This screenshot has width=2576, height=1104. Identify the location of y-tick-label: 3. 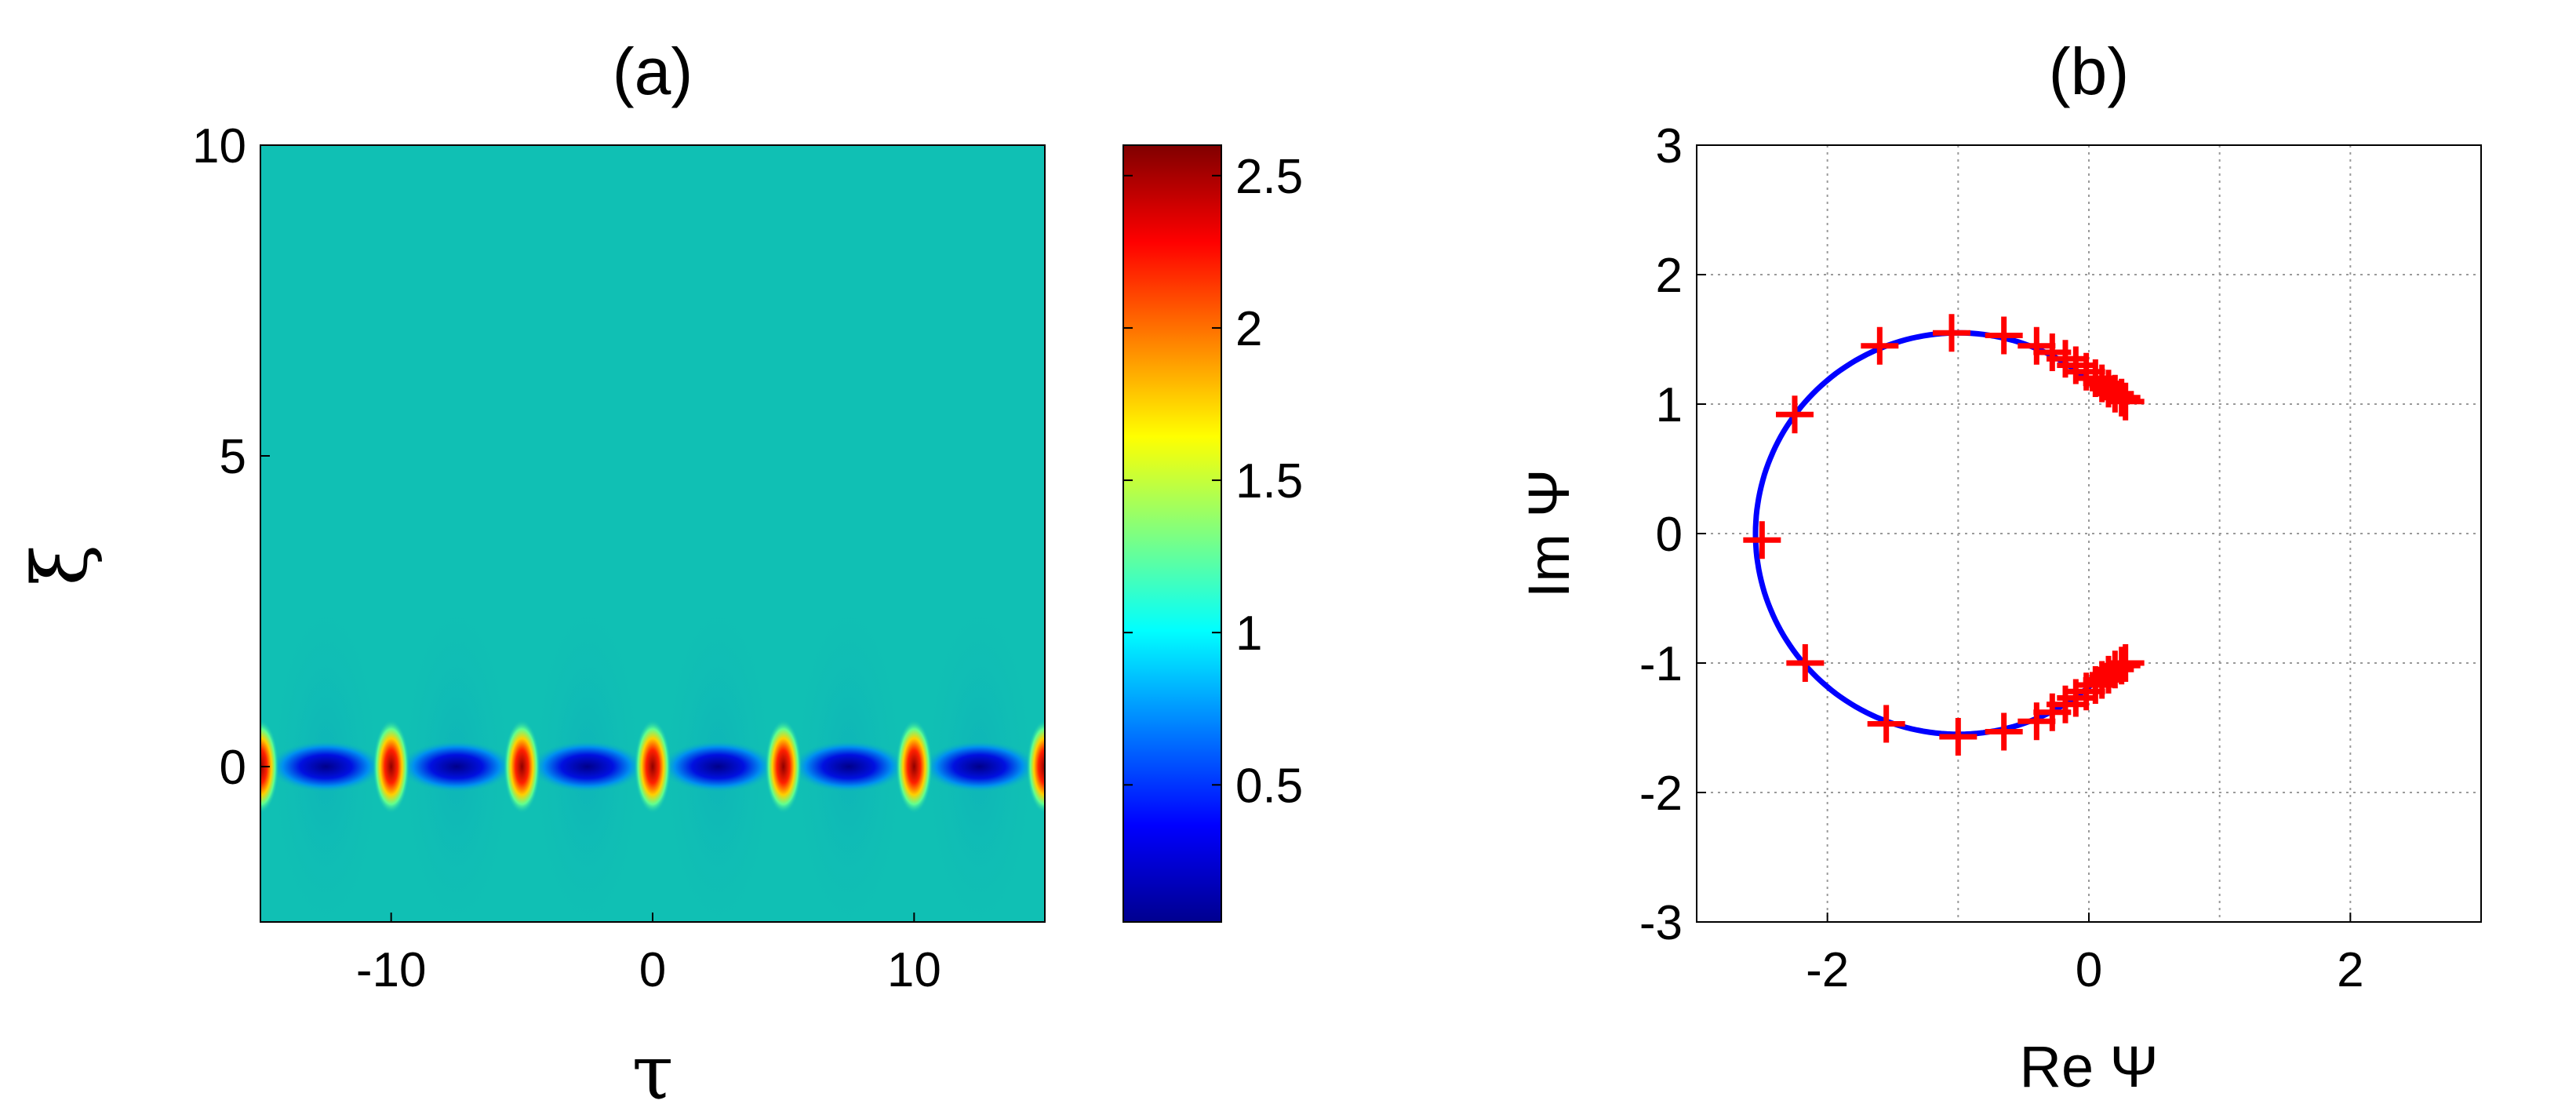
(1670, 146).